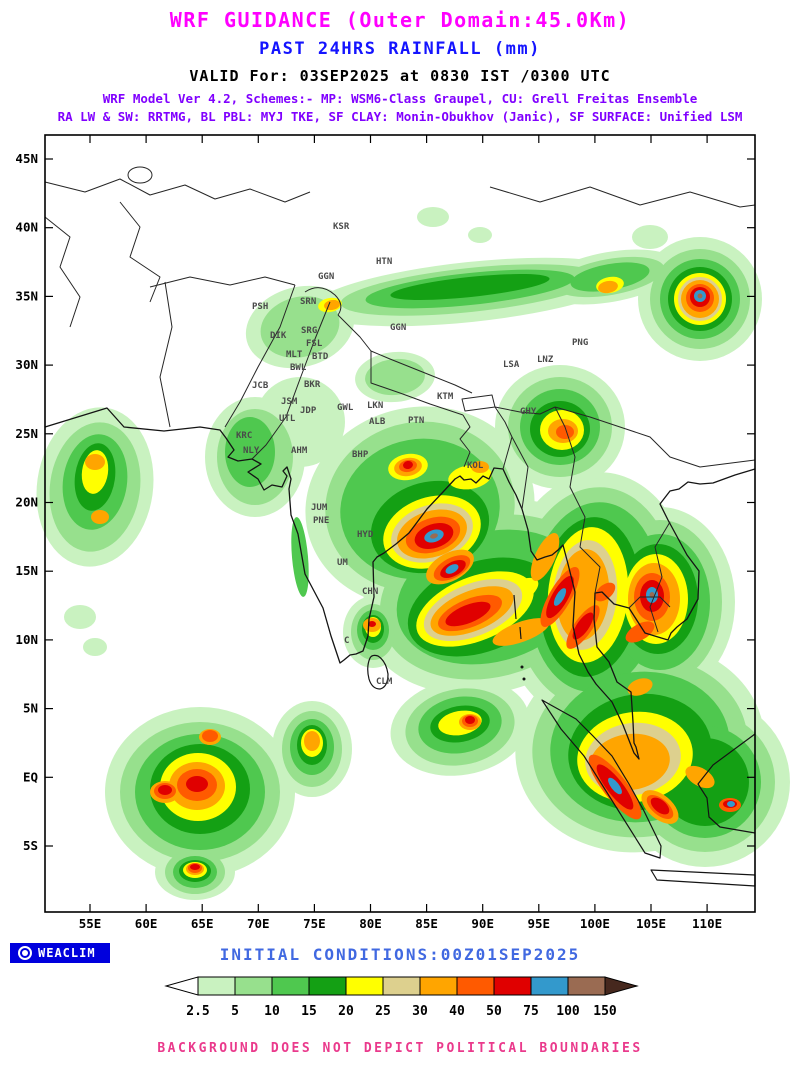 The width and height of the screenshot is (800, 1067). I want to click on station-label: PSH, so click(260, 307).